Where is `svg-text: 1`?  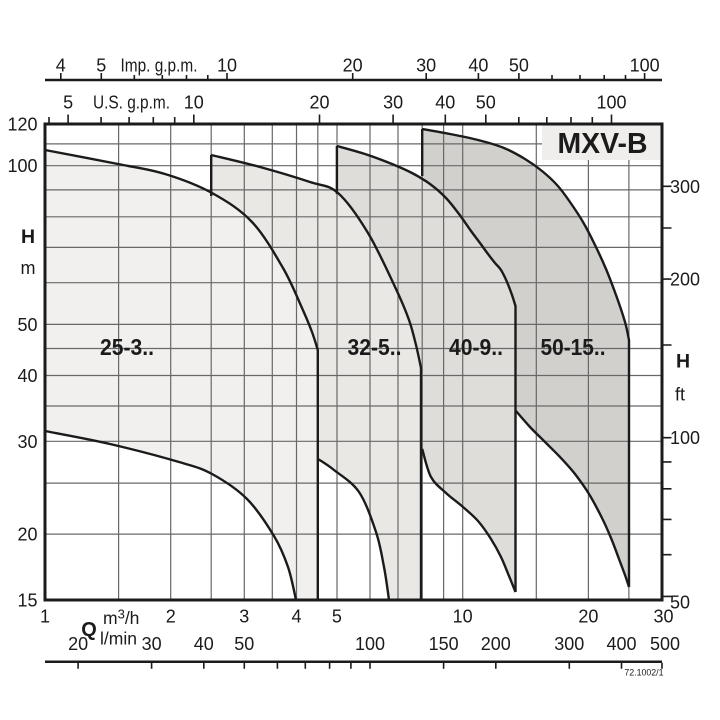 svg-text: 1 is located at coordinates (45, 617).